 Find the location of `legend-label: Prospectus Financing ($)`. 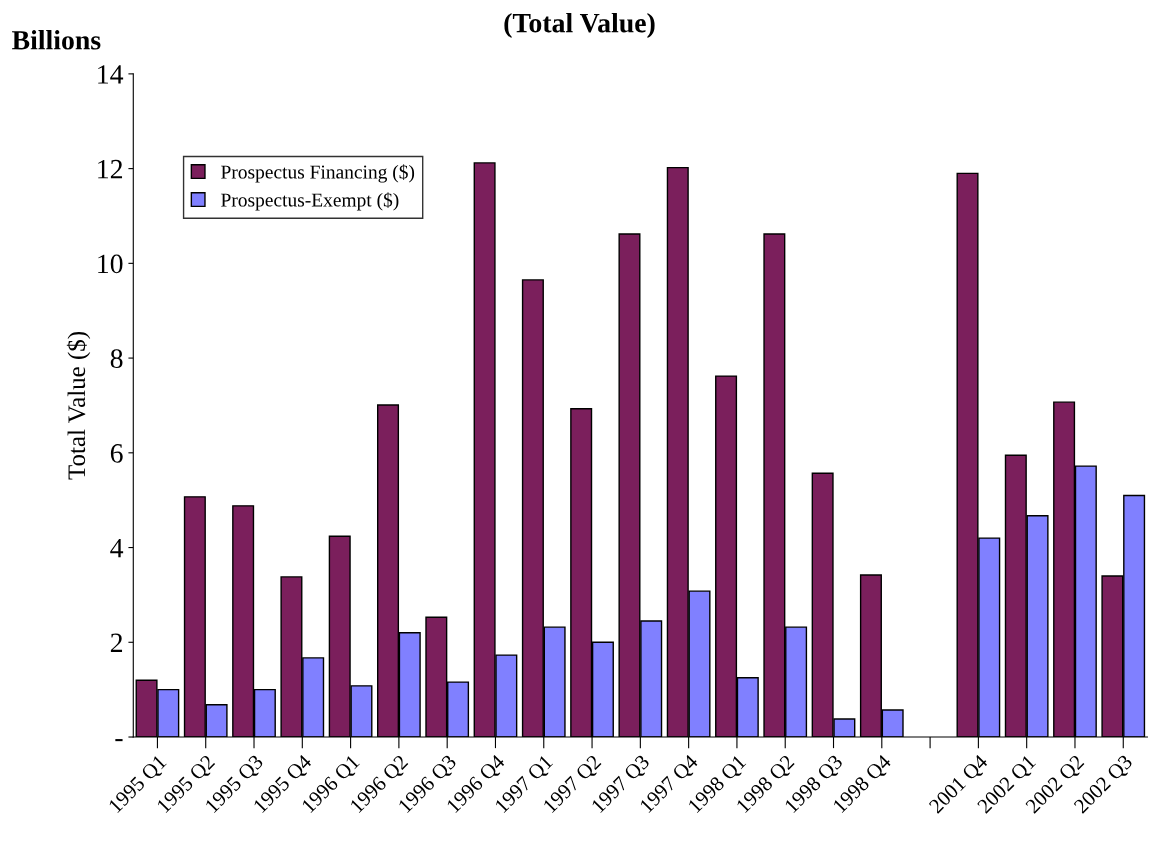

legend-label: Prospectus Financing ($) is located at coordinates (318, 173).